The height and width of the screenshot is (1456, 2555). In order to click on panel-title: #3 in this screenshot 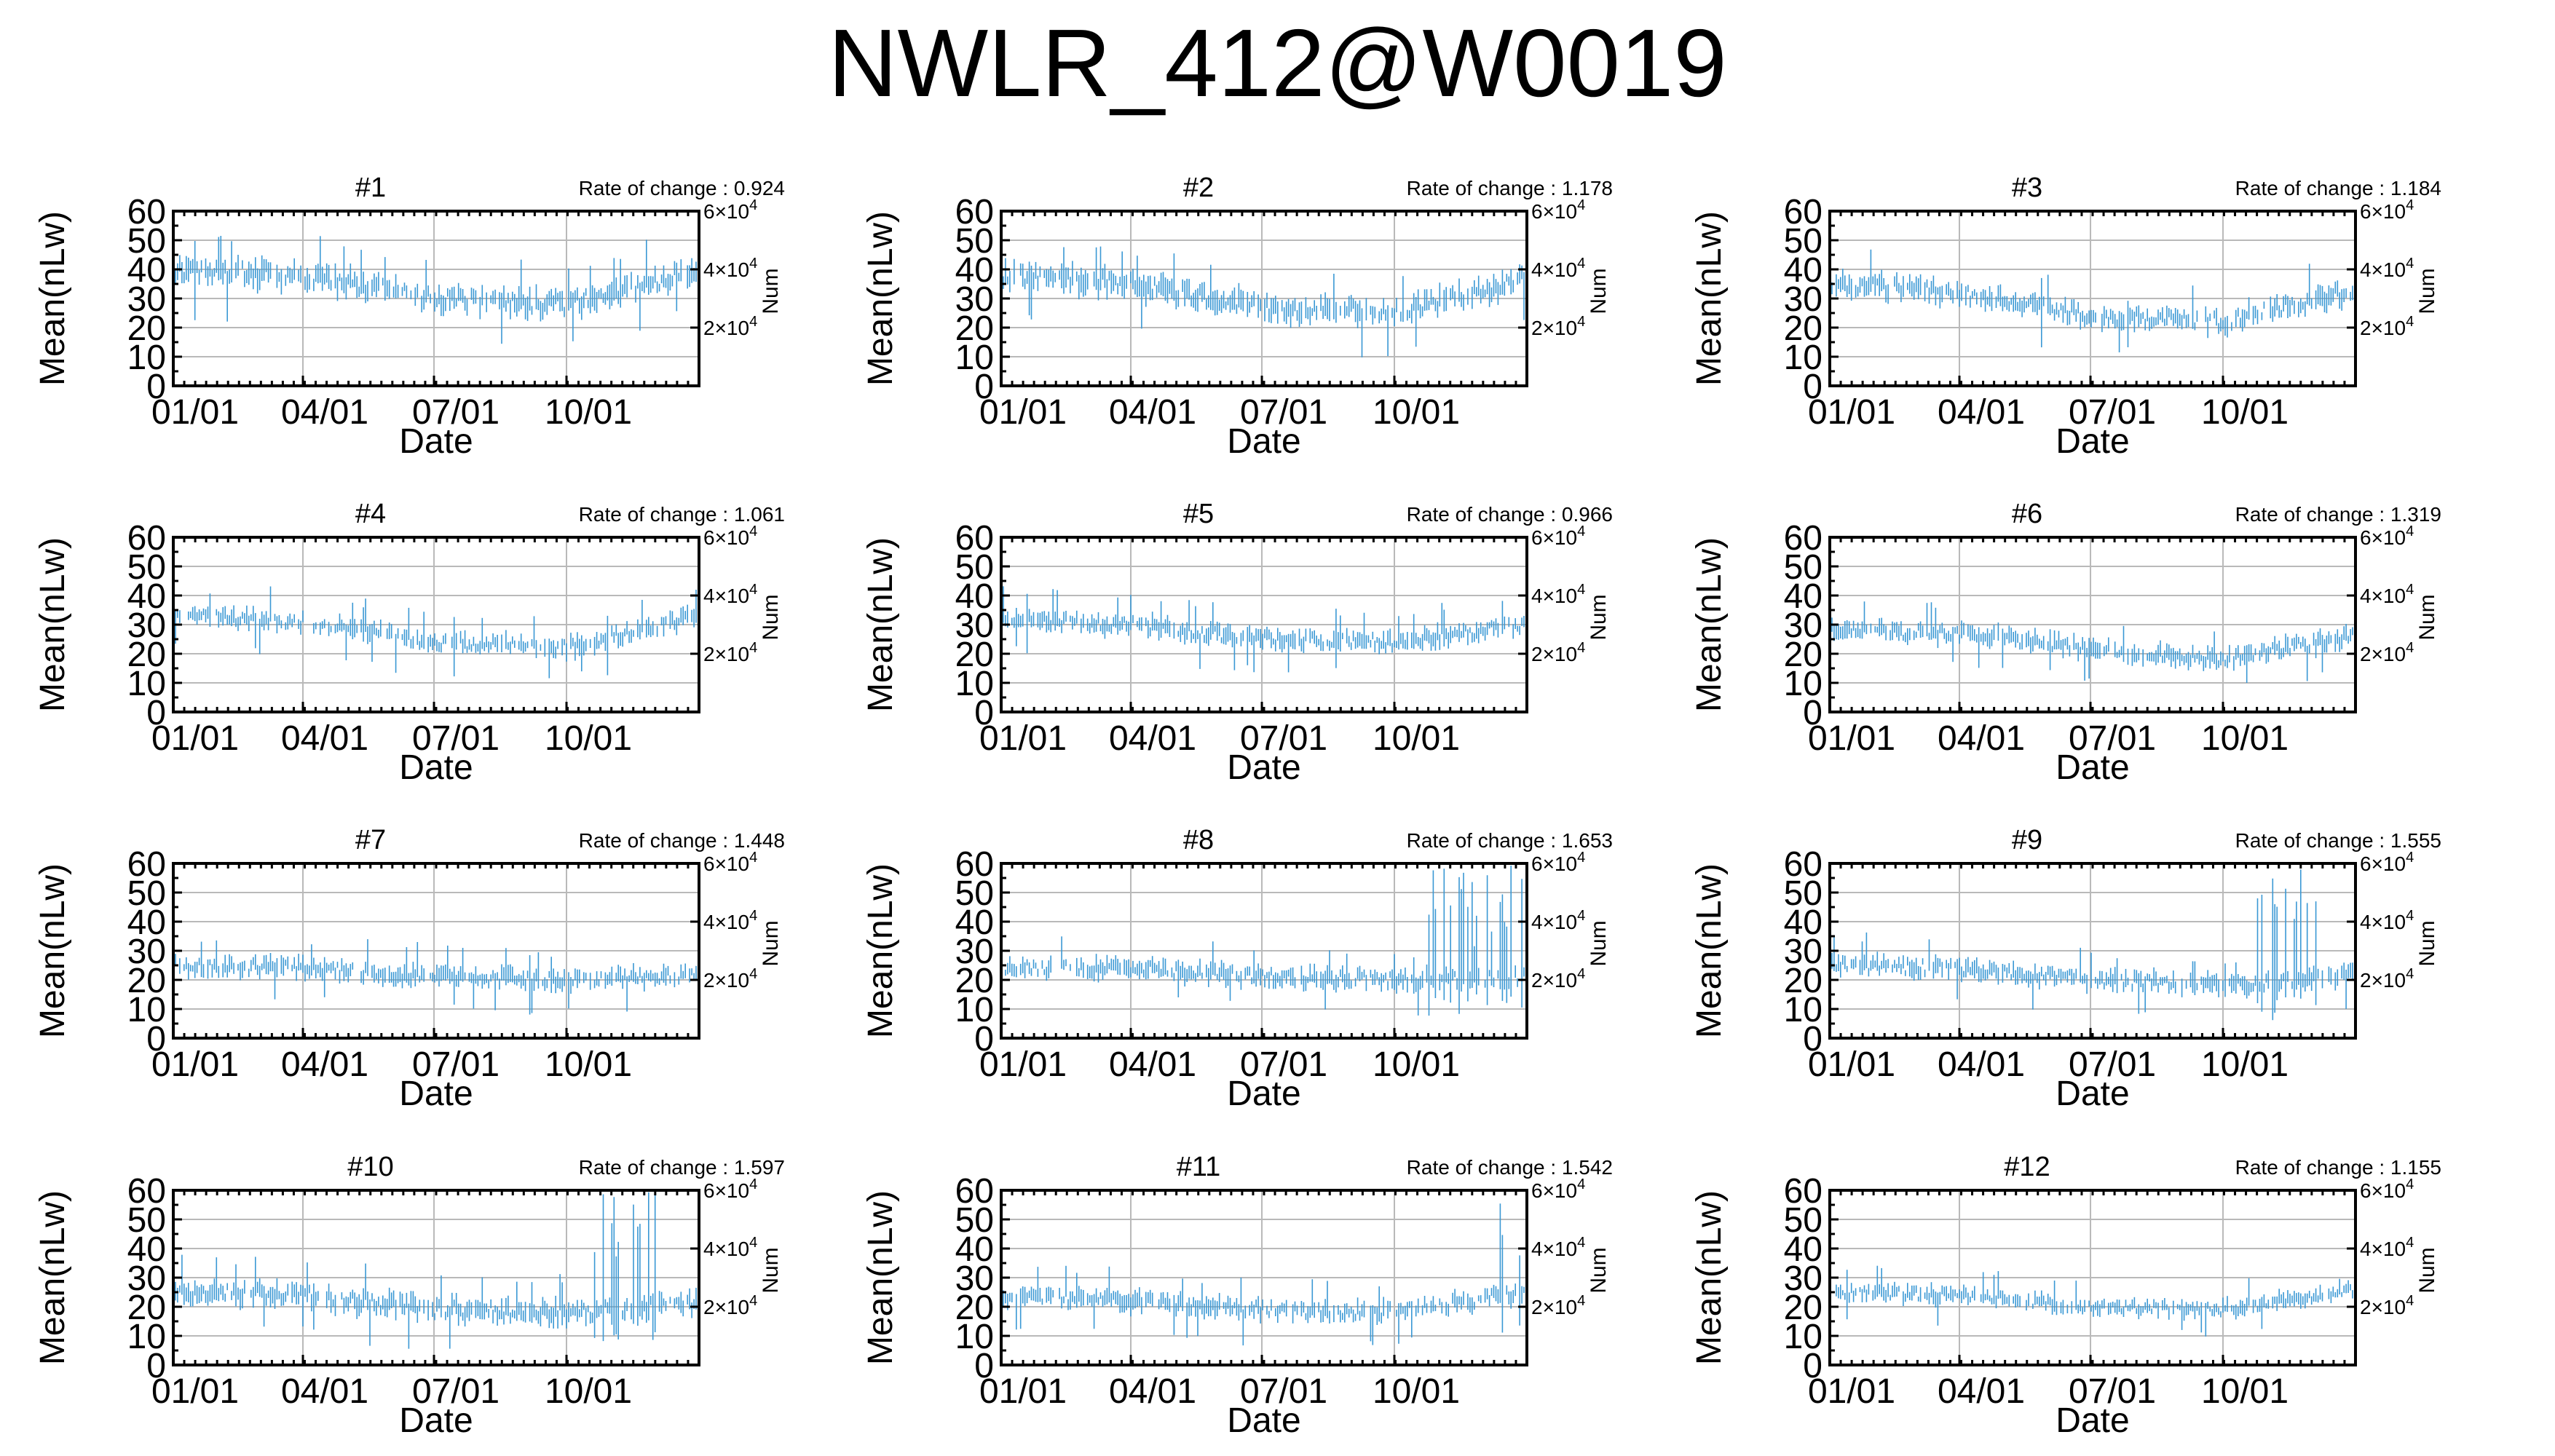, I will do `click(2027, 188)`.